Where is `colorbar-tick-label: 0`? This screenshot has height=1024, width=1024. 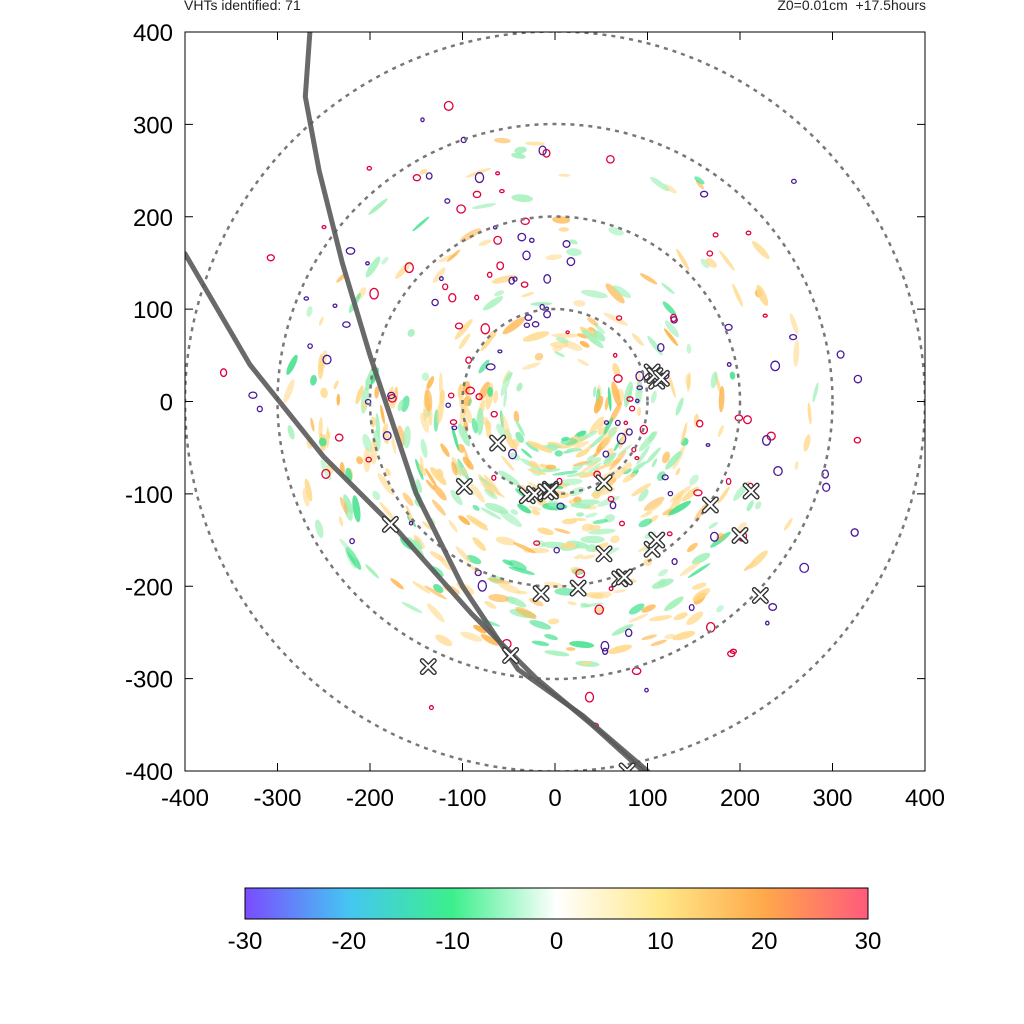 colorbar-tick-label: 0 is located at coordinates (556, 941).